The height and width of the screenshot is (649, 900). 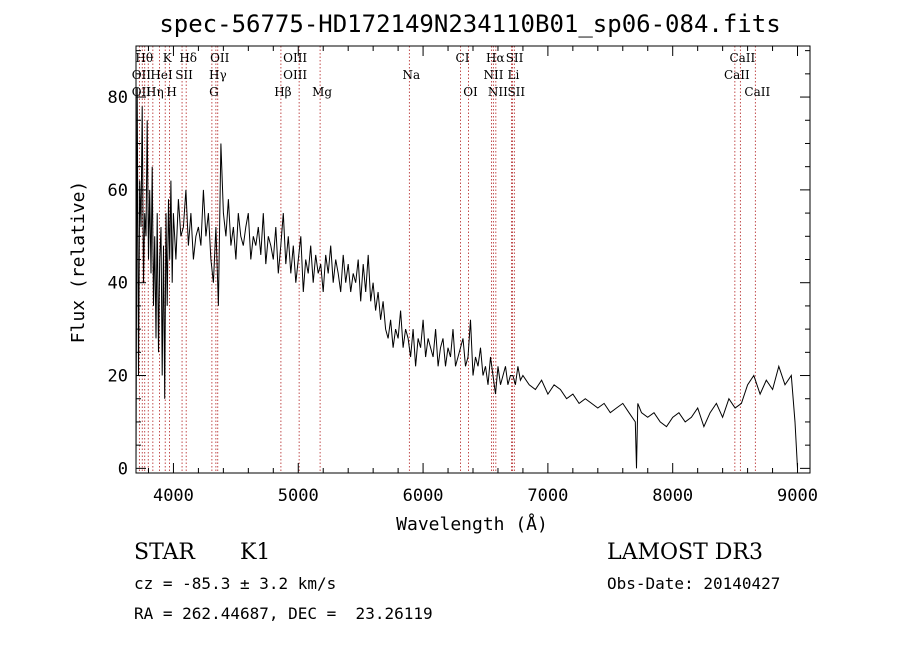 I want to click on line-label-1: K, so click(x=168, y=58).